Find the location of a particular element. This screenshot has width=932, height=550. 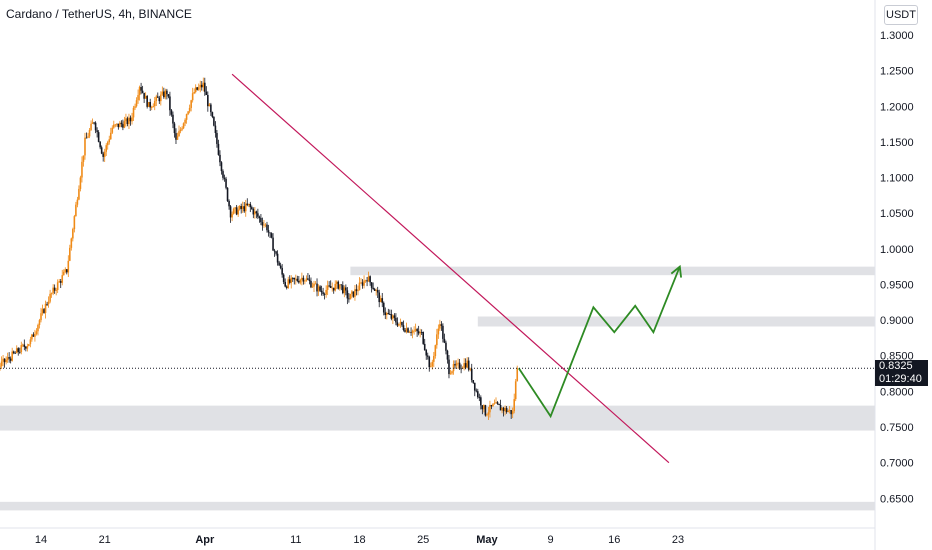

time-tick: 16 is located at coordinates (614, 540).